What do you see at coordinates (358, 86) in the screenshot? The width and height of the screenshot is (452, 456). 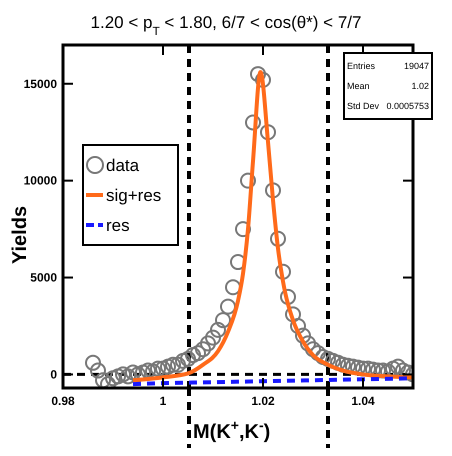 I see `annotation: Mean` at bounding box center [358, 86].